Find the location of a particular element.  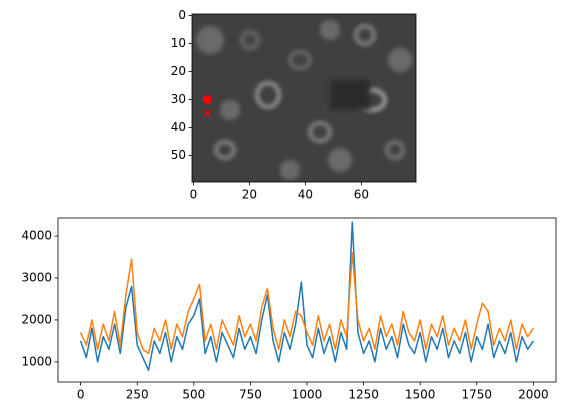

y-tick-label: 20 is located at coordinates (178, 71).